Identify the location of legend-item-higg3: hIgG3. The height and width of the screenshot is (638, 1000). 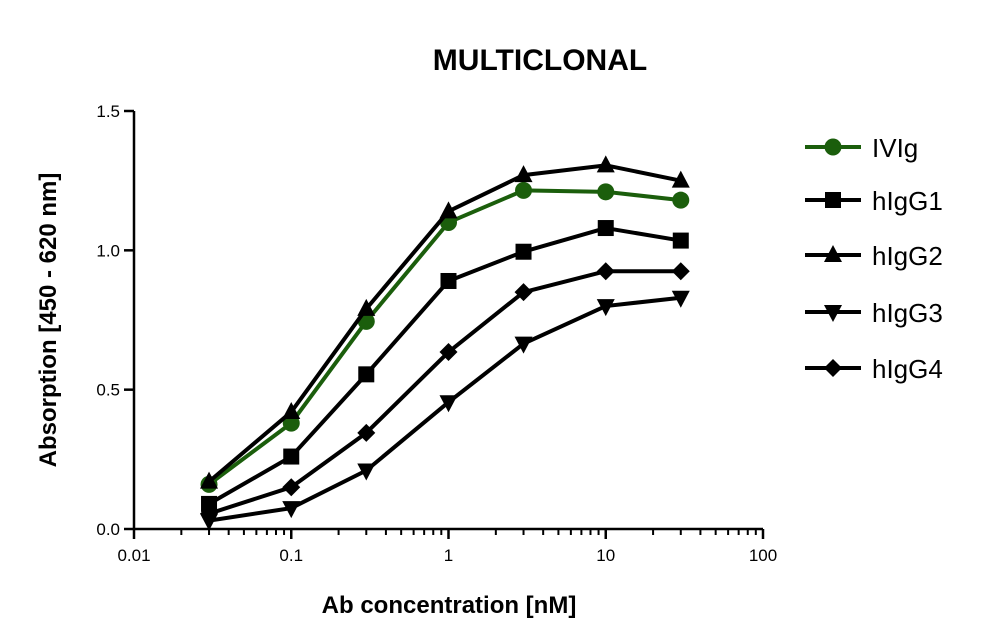
(874, 313).